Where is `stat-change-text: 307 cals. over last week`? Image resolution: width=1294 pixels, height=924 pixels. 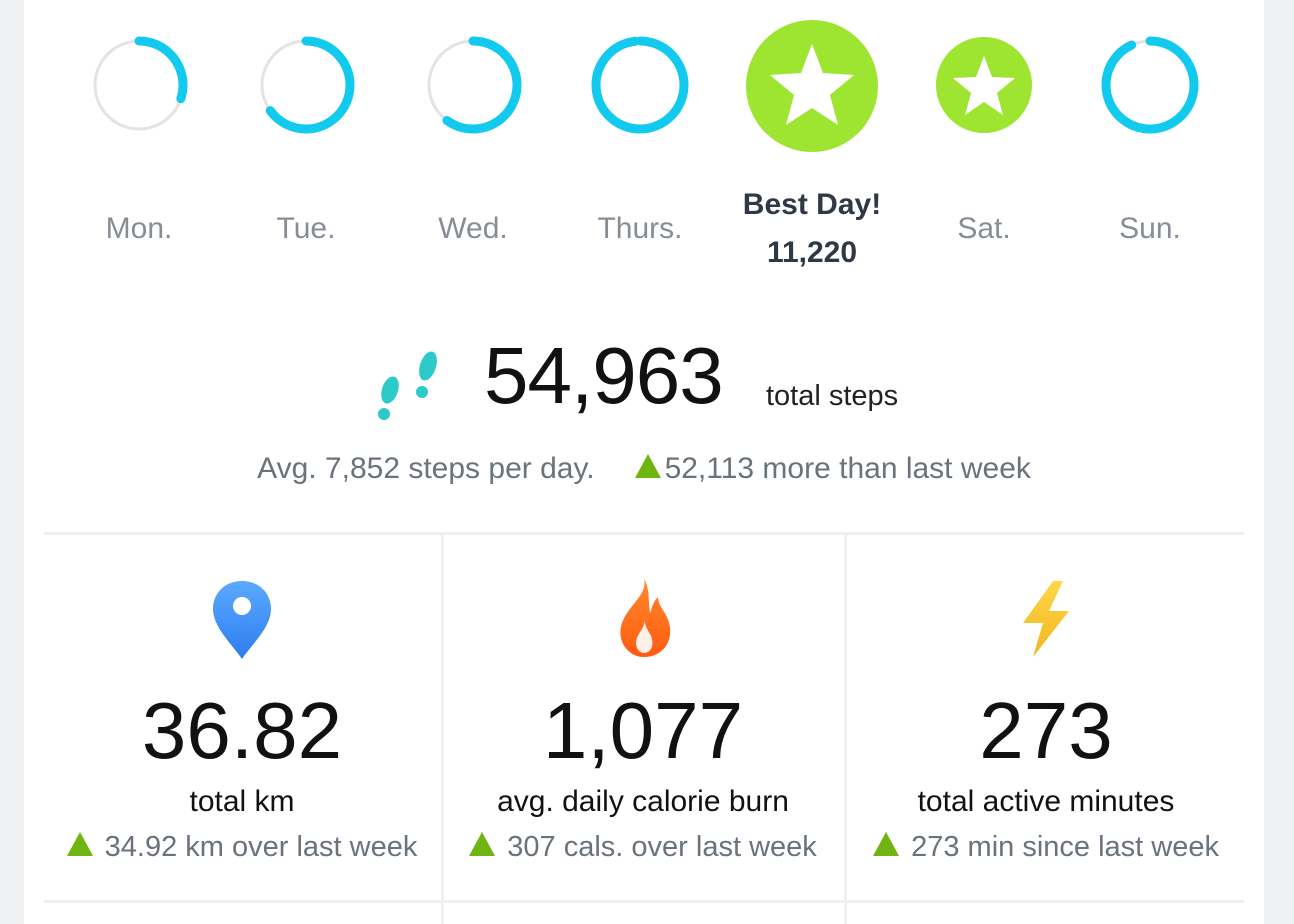
stat-change-text: 307 cals. over last week is located at coordinates (662, 847).